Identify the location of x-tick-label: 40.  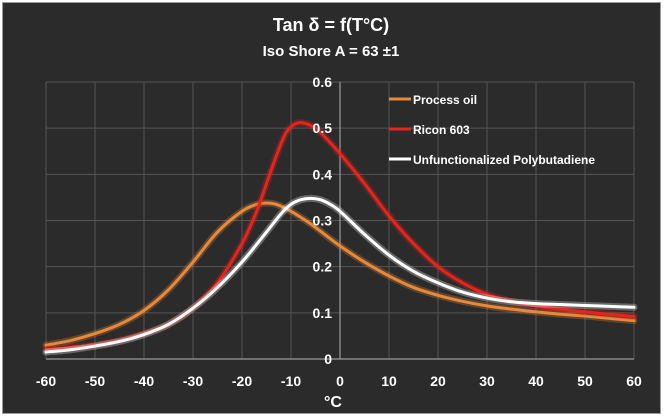
(536, 381).